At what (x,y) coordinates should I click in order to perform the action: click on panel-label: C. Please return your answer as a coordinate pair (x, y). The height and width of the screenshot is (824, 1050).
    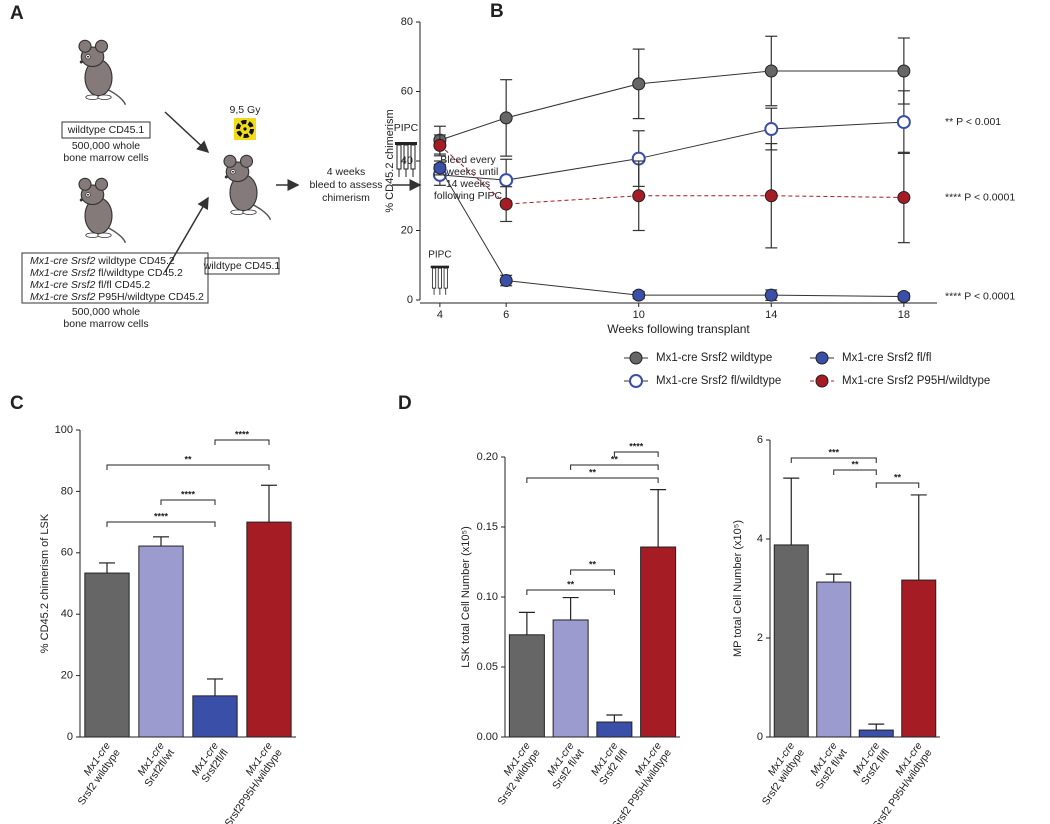
    Looking at the image, I should click on (17, 403).